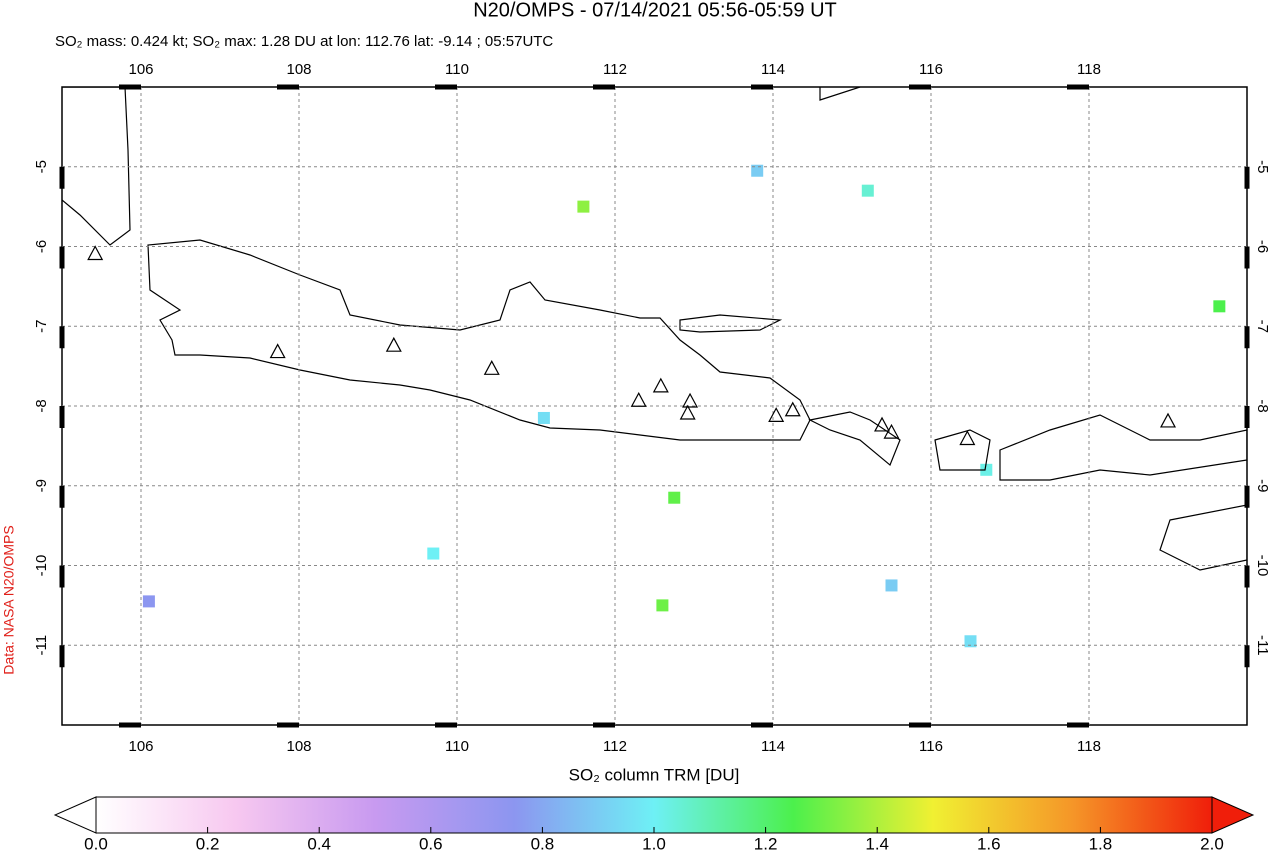  I want to click on colorbar-tick-label: 1.0, so click(654, 843).